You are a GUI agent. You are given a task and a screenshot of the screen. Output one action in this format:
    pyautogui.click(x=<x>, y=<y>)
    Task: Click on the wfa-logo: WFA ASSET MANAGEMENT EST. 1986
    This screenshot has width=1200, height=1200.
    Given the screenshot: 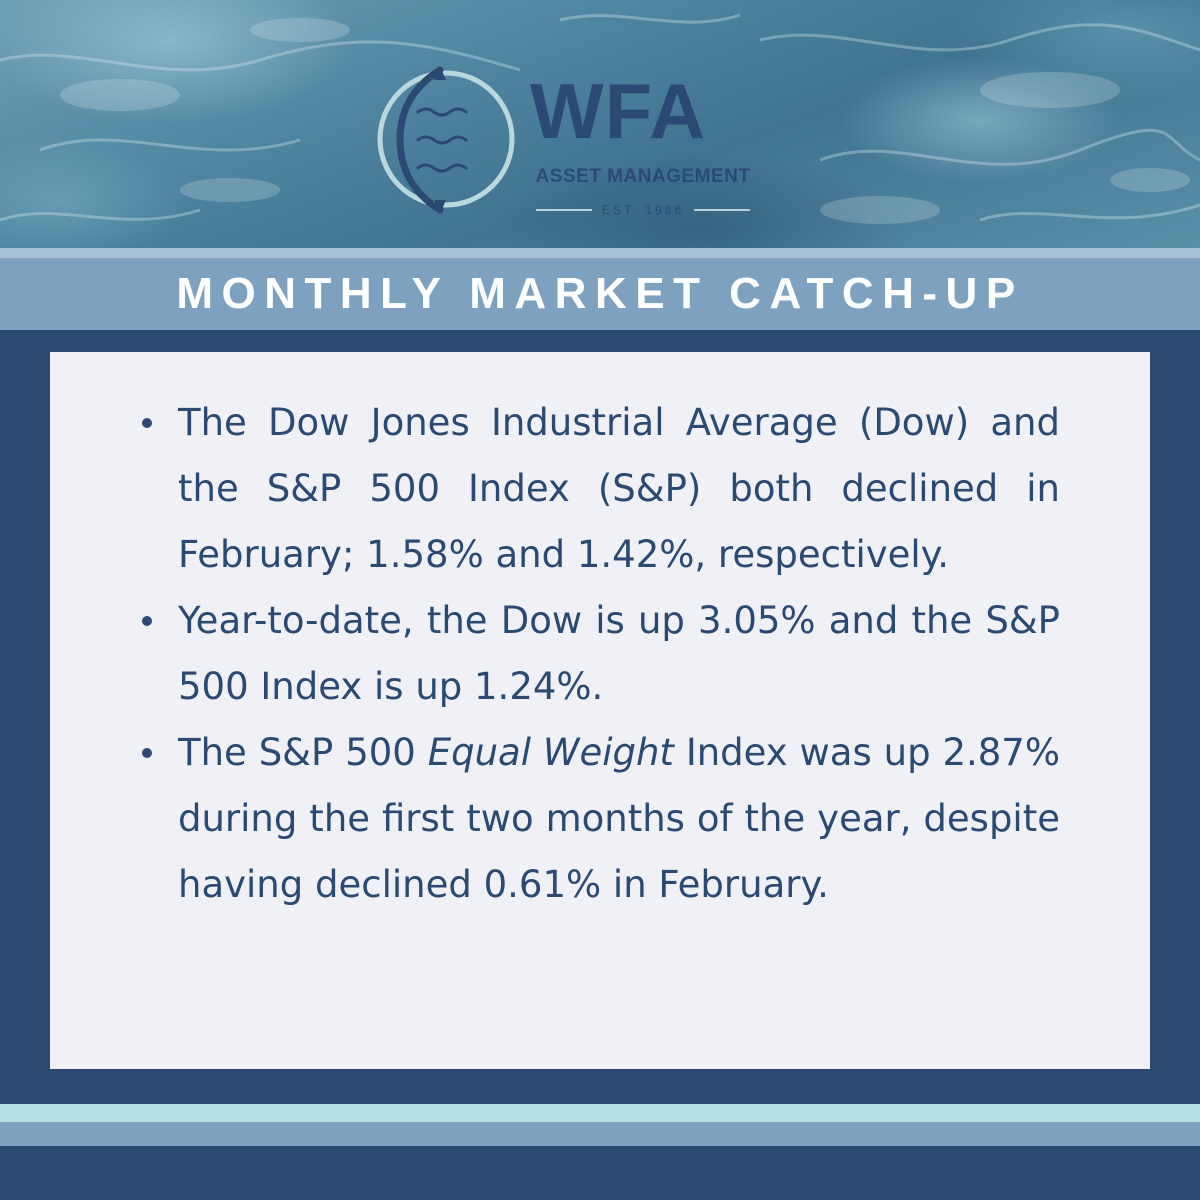 What is the action you would take?
    pyautogui.click(x=570, y=142)
    